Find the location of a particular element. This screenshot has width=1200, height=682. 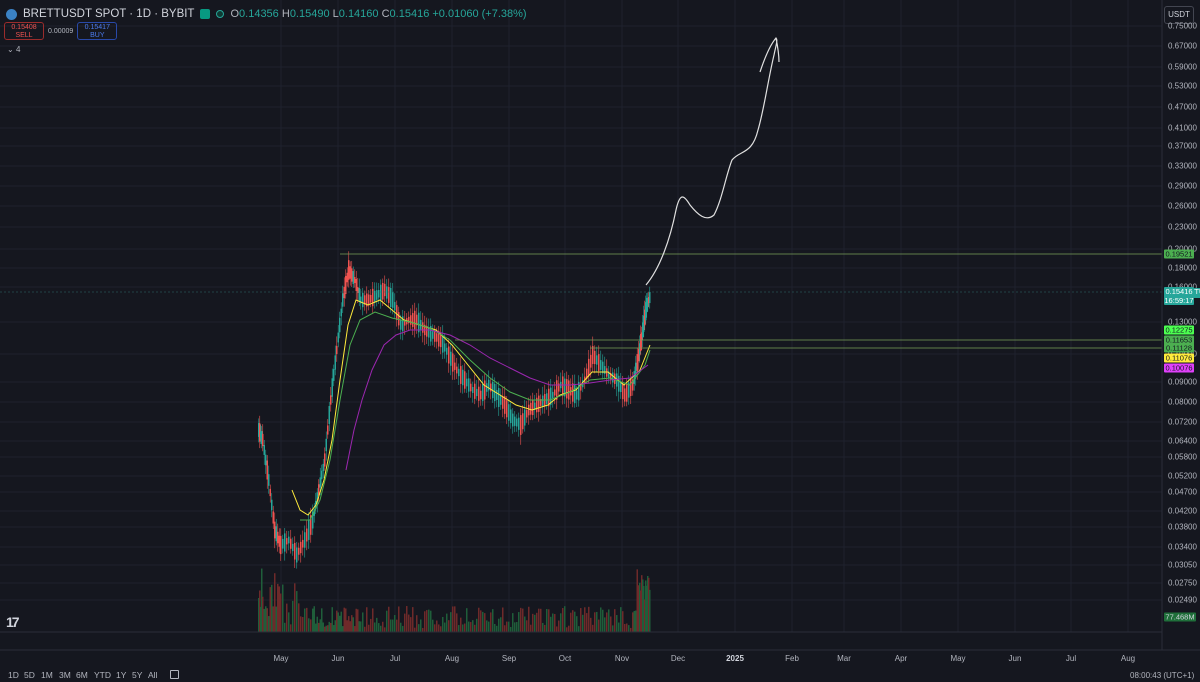

price-axis-label: 0.37000 is located at coordinates (1182, 146).